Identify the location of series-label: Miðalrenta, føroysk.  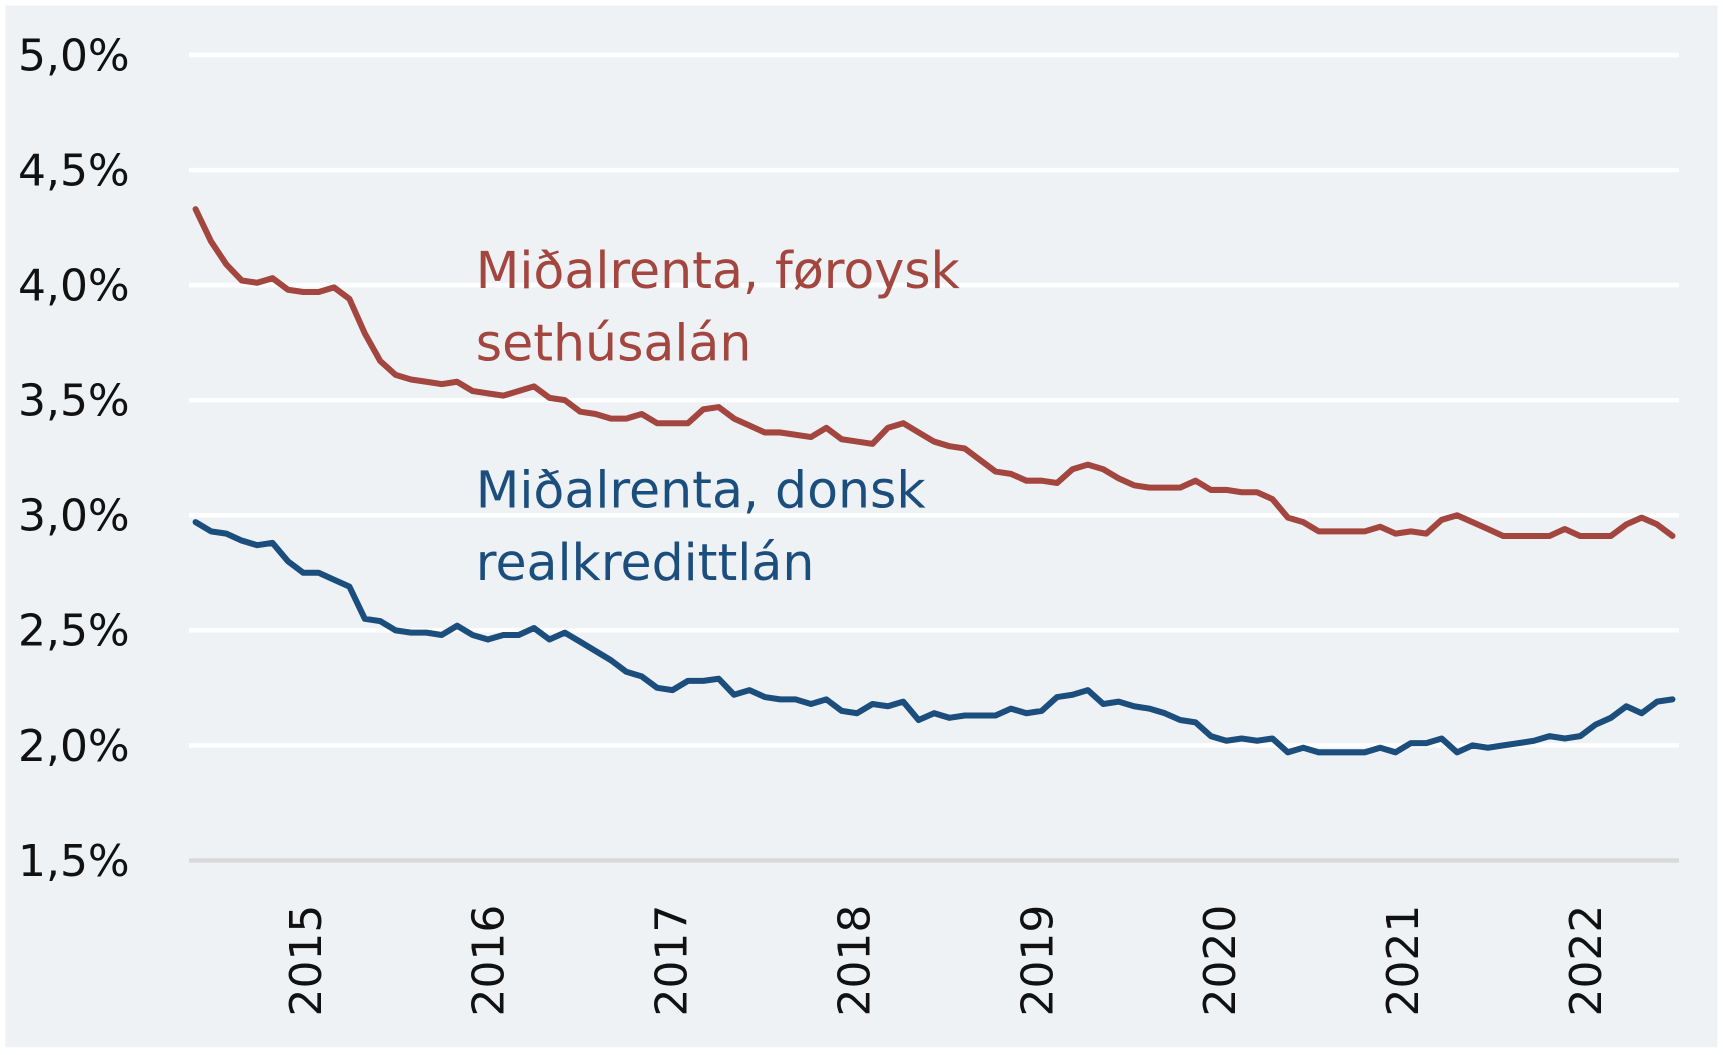
(718, 270).